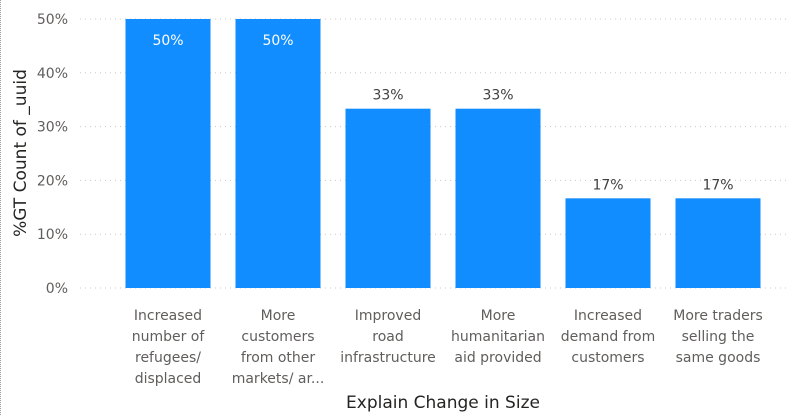 The image size is (811, 415). I want to click on y-tick-label: 20%, so click(52, 181).